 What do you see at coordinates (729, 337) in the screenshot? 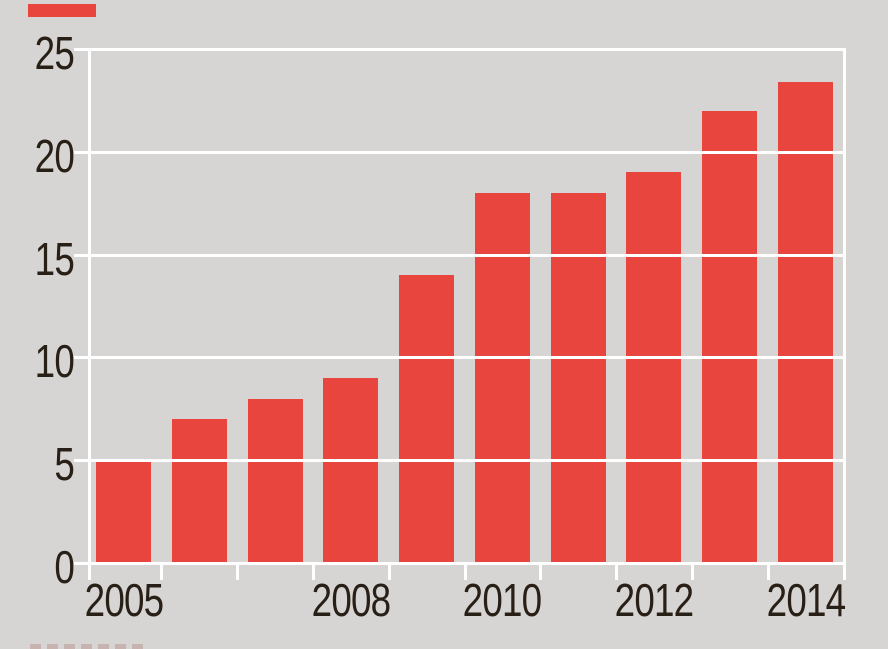
I see `bar-2013` at bounding box center [729, 337].